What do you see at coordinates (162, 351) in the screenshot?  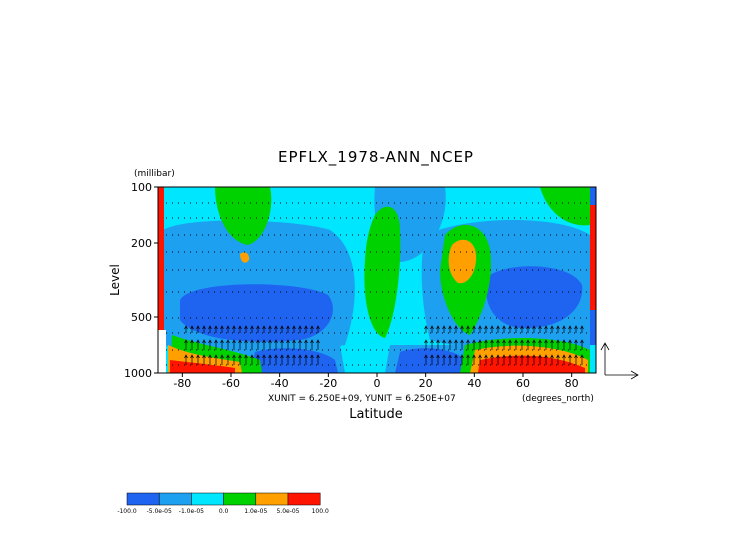 I see `missing-data` at bounding box center [162, 351].